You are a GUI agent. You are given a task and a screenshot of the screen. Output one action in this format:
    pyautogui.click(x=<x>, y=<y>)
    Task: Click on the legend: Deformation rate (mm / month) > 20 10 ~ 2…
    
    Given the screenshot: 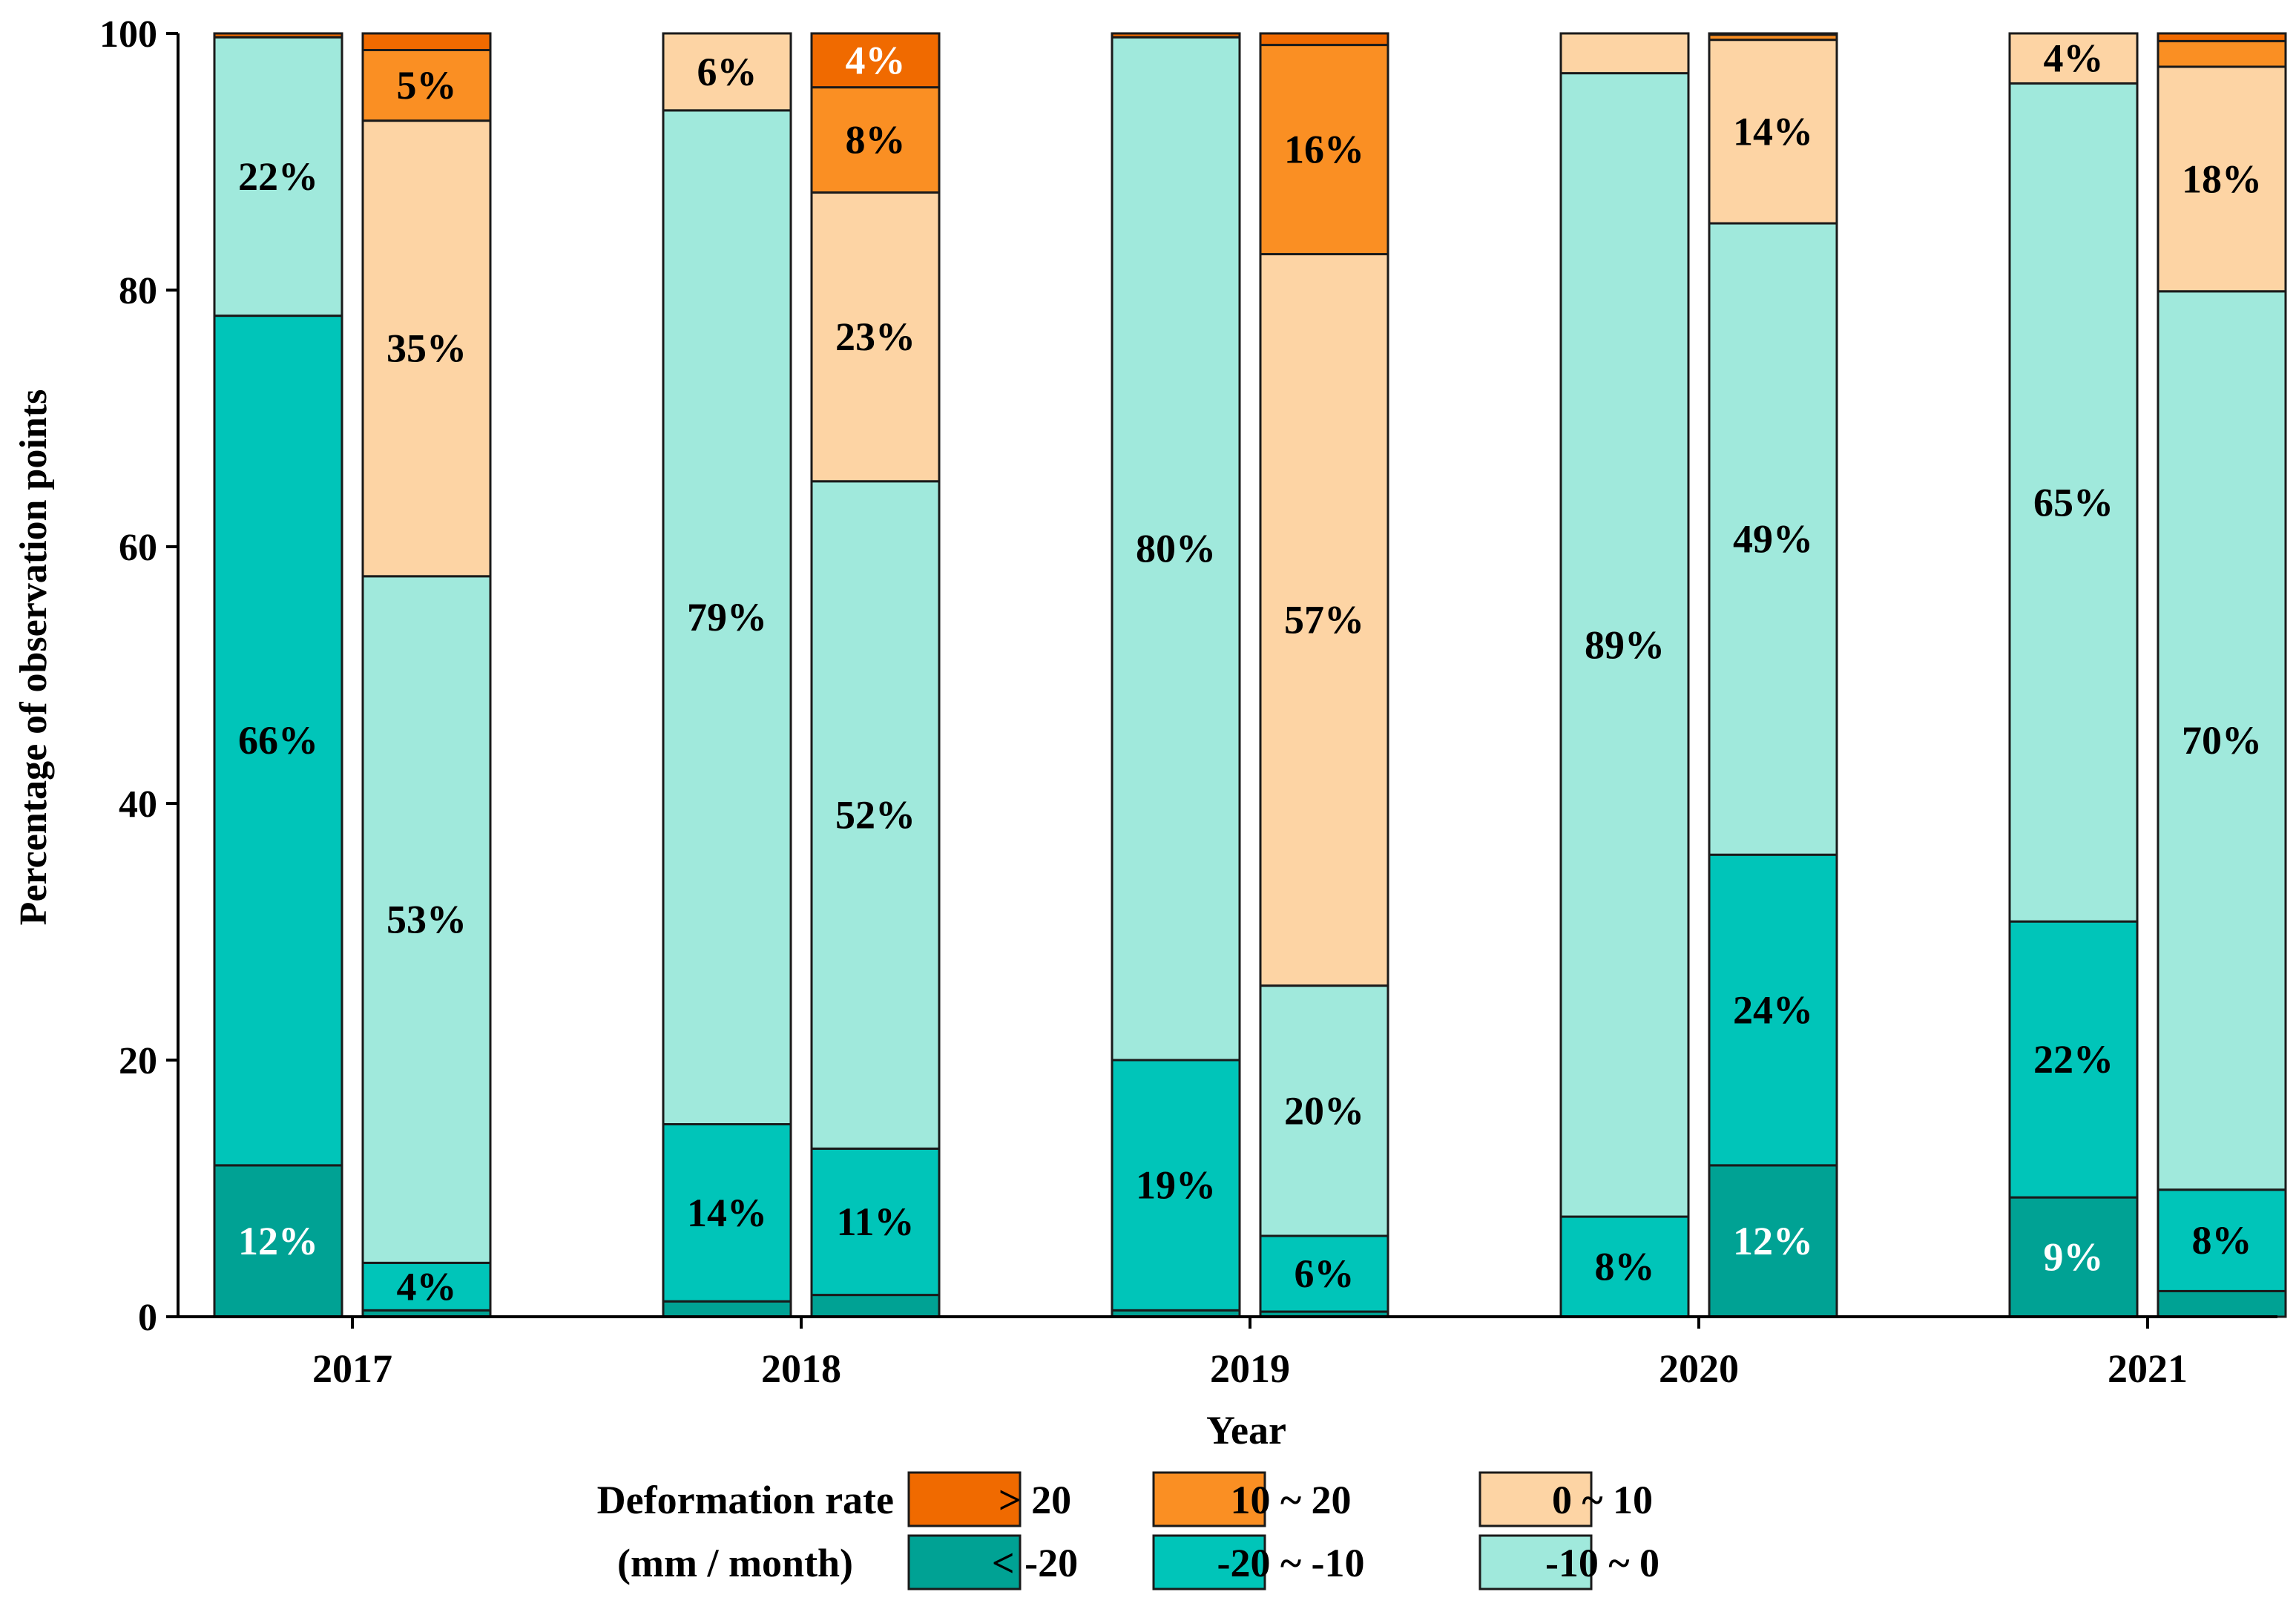 What is the action you would take?
    pyautogui.click(x=1128, y=1530)
    